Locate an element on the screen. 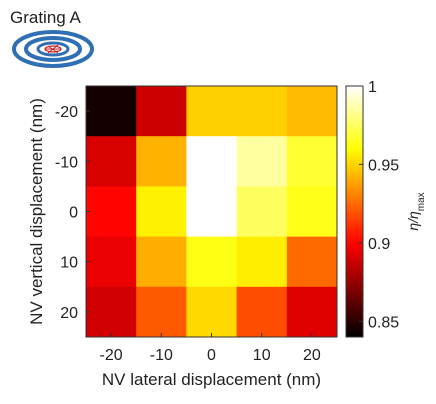  x-tick-label: 10 is located at coordinates (262, 355).